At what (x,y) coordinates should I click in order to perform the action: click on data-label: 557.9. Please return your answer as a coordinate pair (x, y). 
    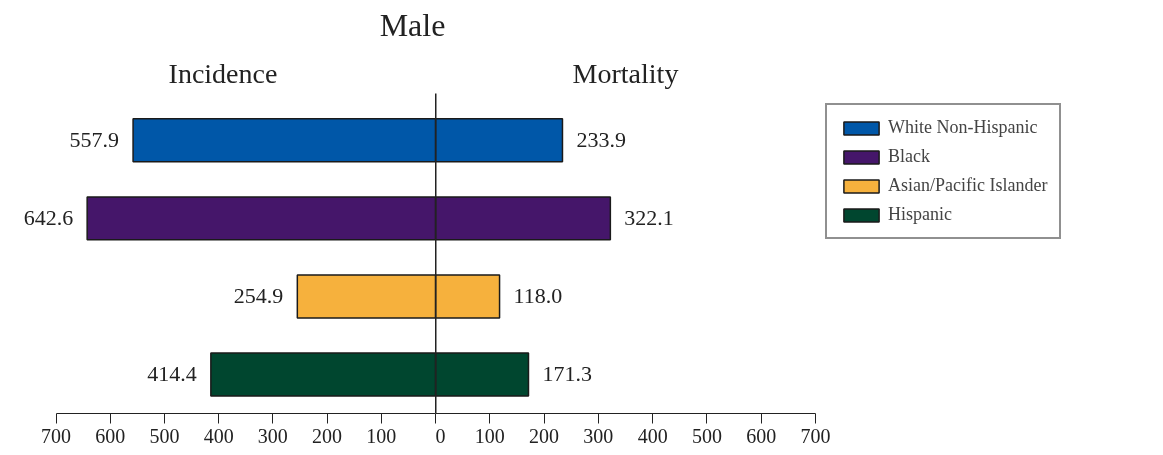
    Looking at the image, I should click on (94, 140).